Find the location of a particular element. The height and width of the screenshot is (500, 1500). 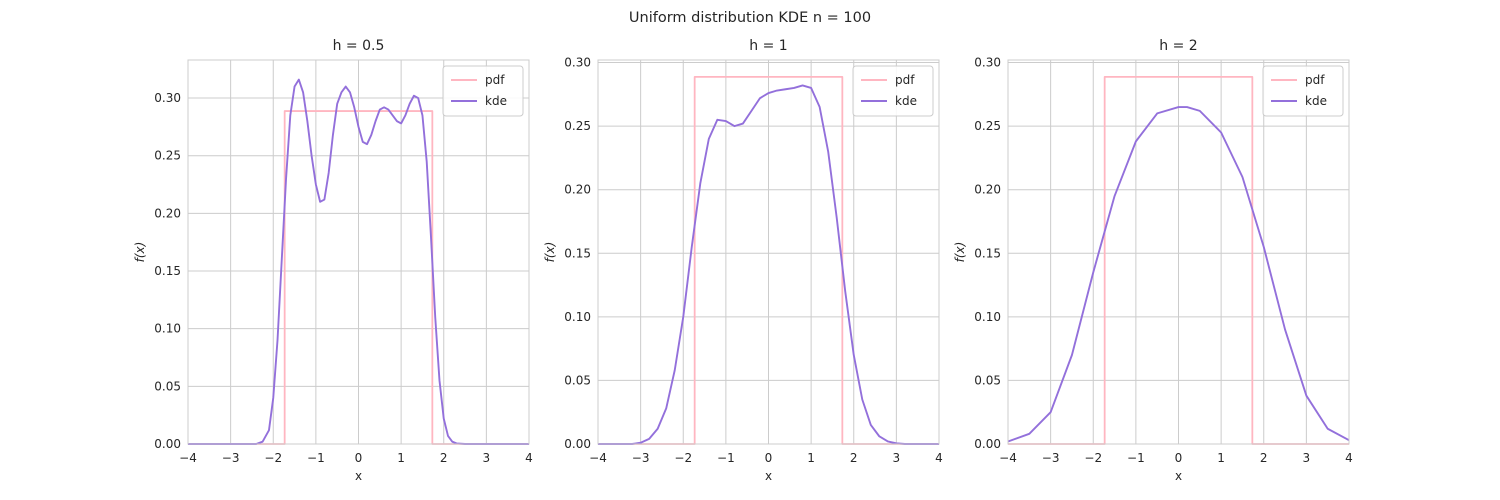

figure-title: Uniform distribution KDE n = 100 is located at coordinates (750, 18).